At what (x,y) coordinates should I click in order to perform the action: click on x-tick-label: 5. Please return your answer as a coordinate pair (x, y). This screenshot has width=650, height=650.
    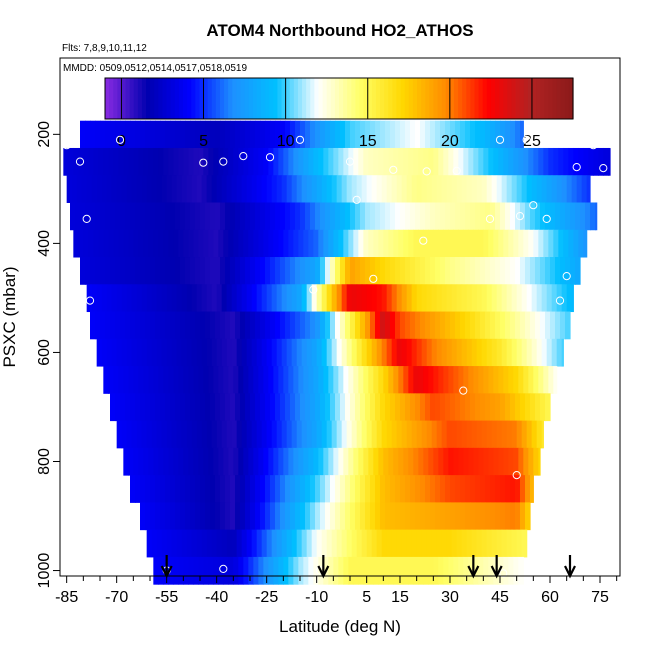
    Looking at the image, I should click on (366, 597).